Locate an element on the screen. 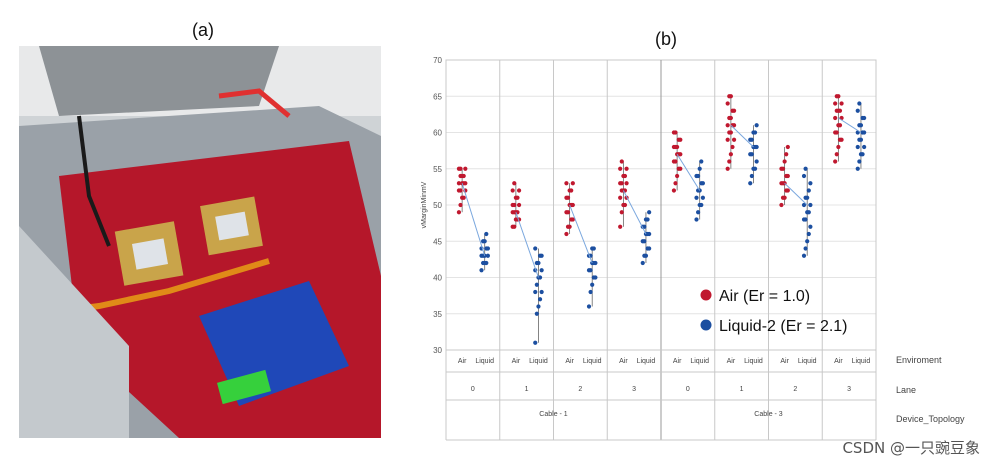 The width and height of the screenshot is (996, 468). y-tick-label: 50 is located at coordinates (437, 205).